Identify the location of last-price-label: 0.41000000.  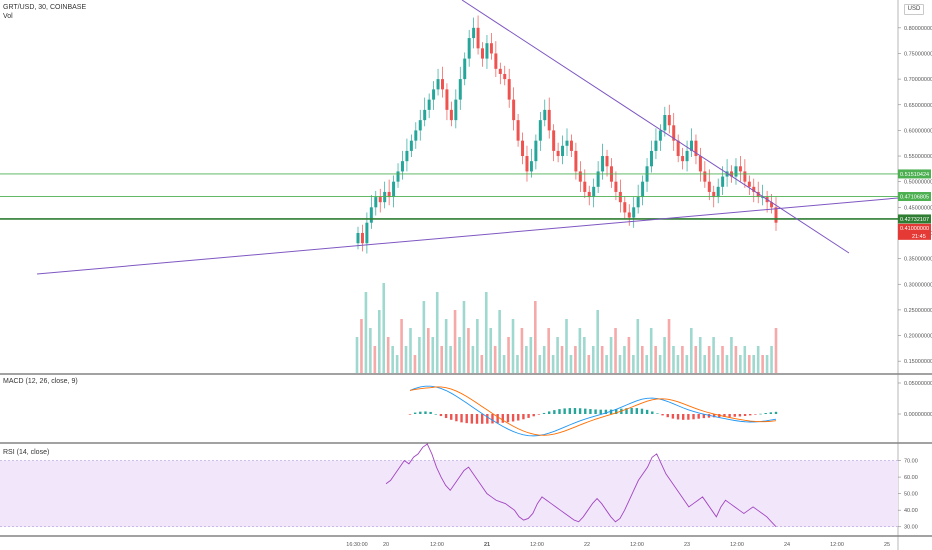
(914, 229).